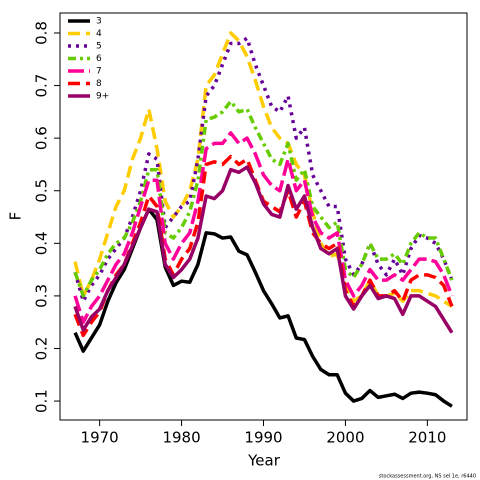  I want to click on footnote: stockassessment.org, NS sel 1e, r6440, so click(427, 477).